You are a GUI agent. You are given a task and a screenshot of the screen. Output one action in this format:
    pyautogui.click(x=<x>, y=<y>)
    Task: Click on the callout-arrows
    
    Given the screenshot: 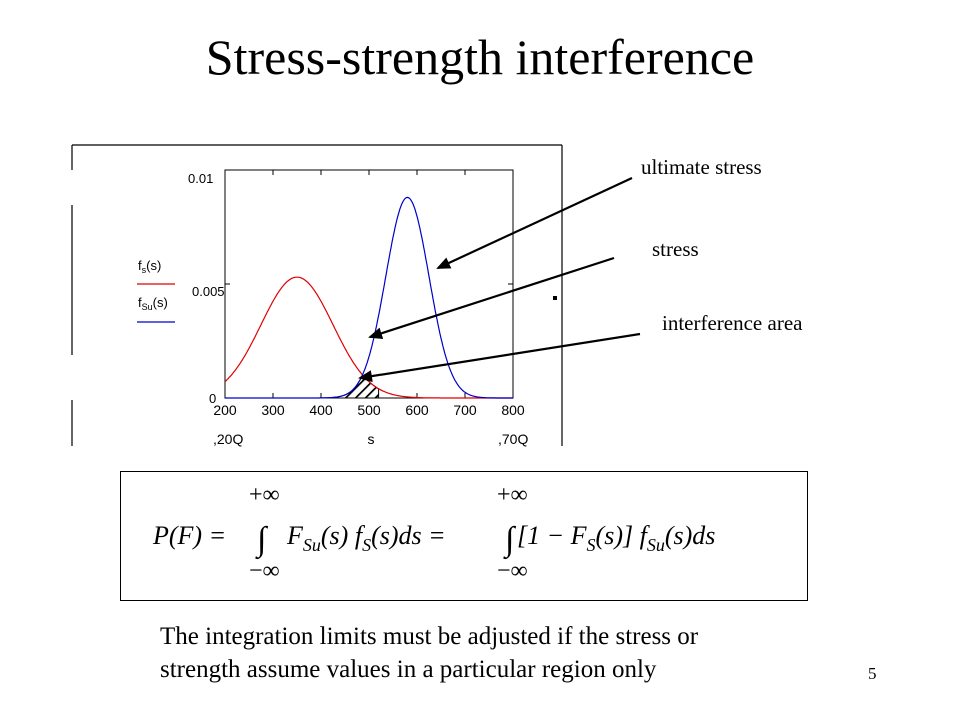 What is the action you would take?
    pyautogui.click(x=499, y=280)
    